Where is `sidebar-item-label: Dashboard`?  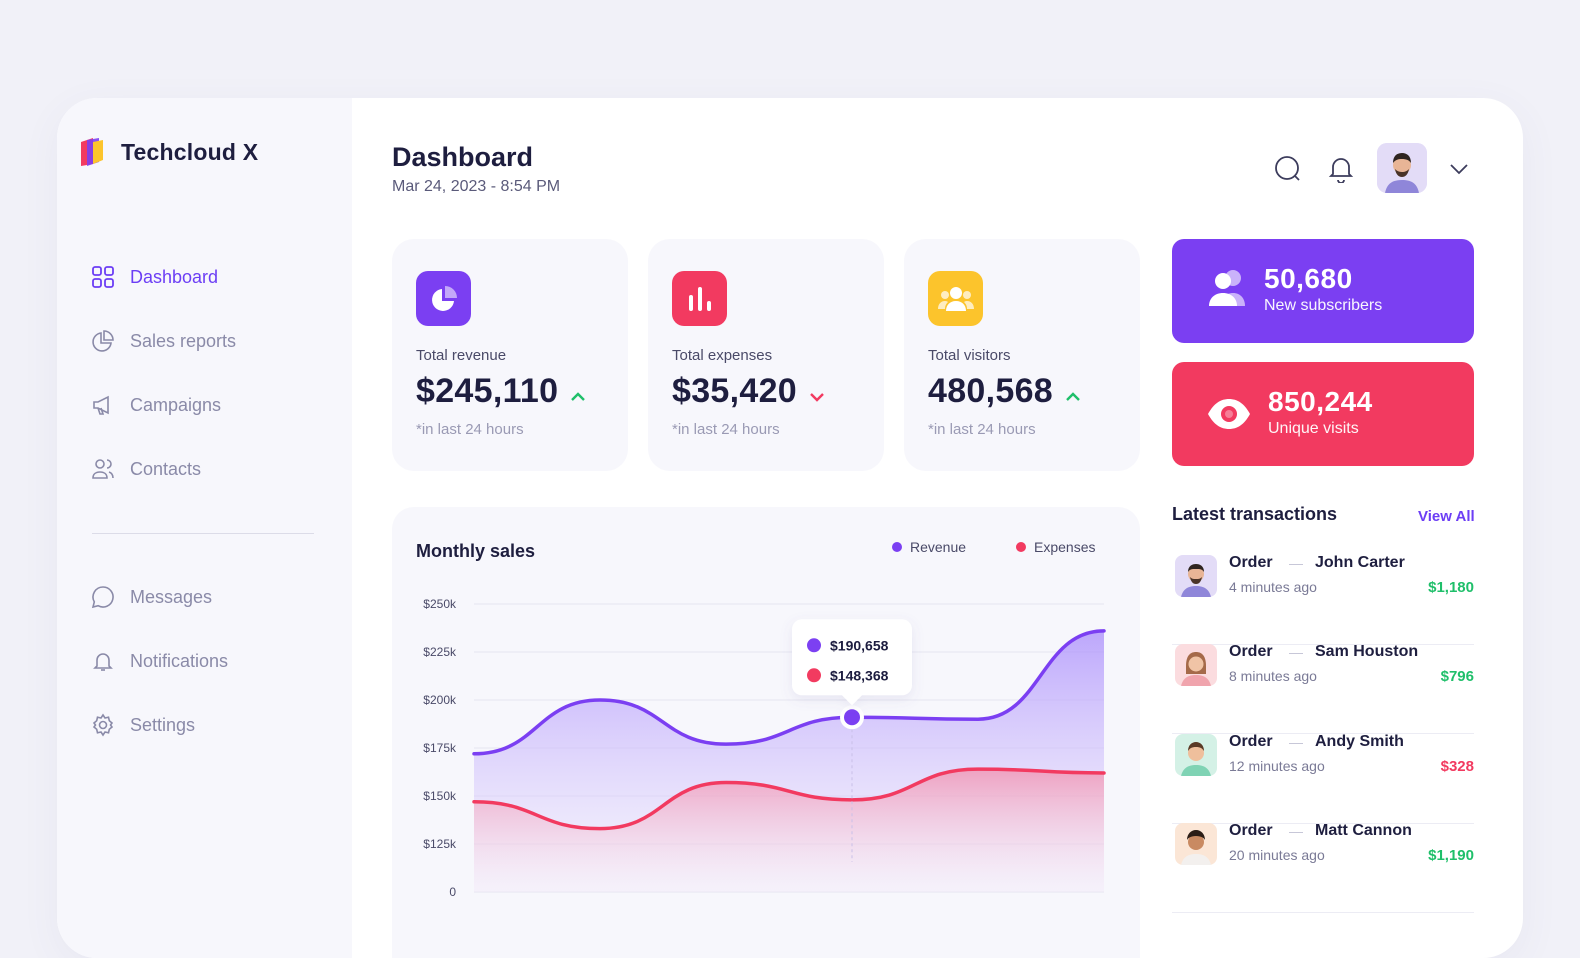
sidebar-item-label: Dashboard is located at coordinates (174, 276).